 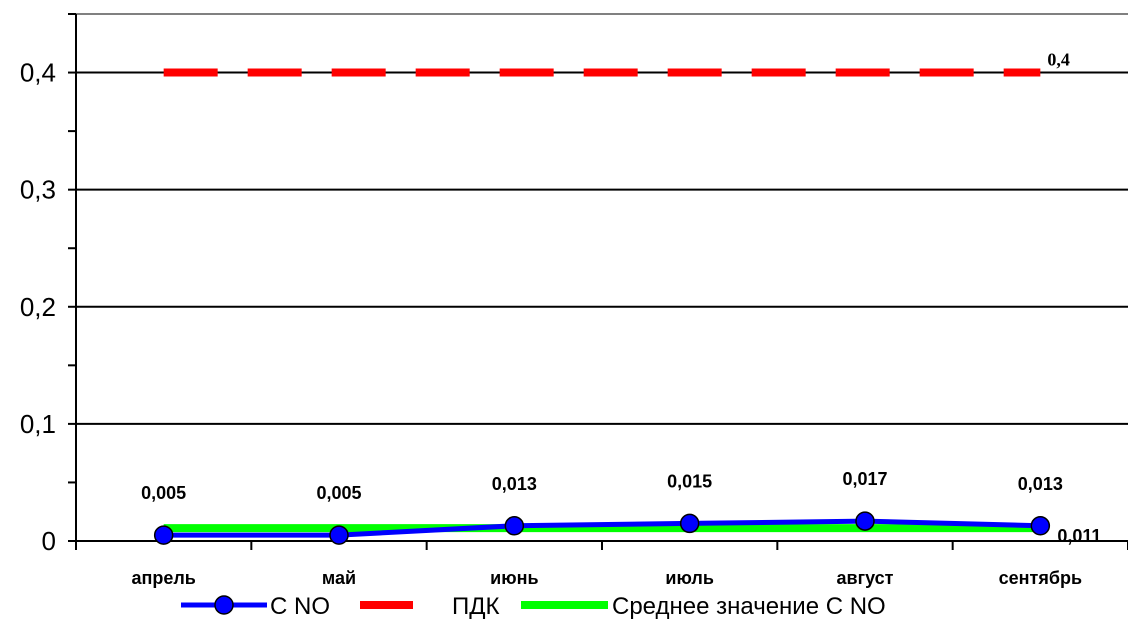 I want to click on legend-label-pdk: ПДК, so click(x=476, y=606).